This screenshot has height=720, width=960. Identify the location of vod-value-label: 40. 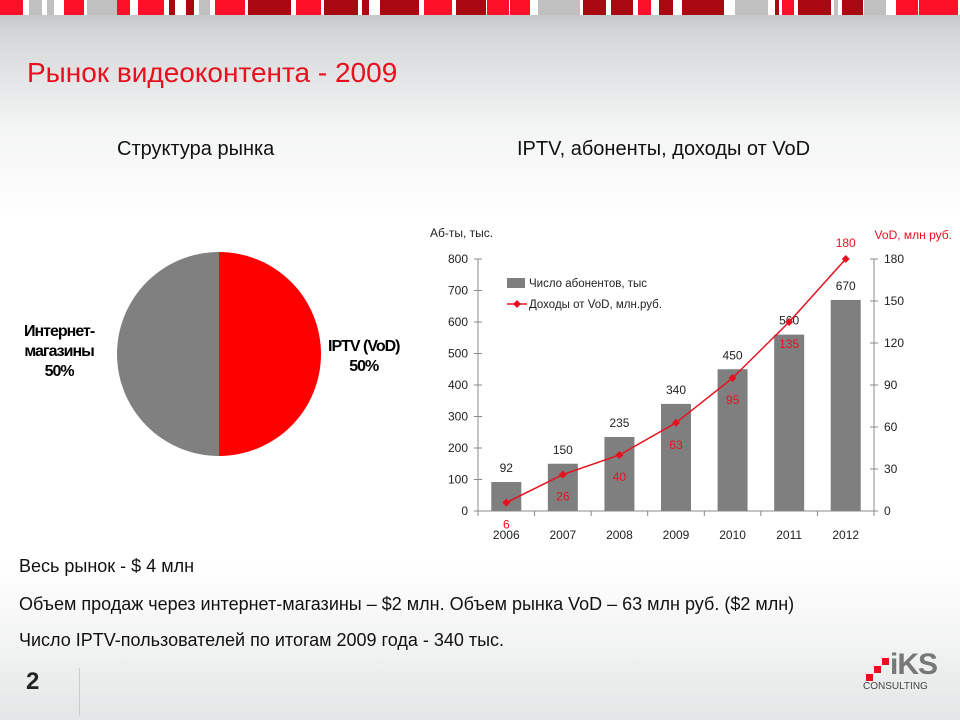
(620, 477).